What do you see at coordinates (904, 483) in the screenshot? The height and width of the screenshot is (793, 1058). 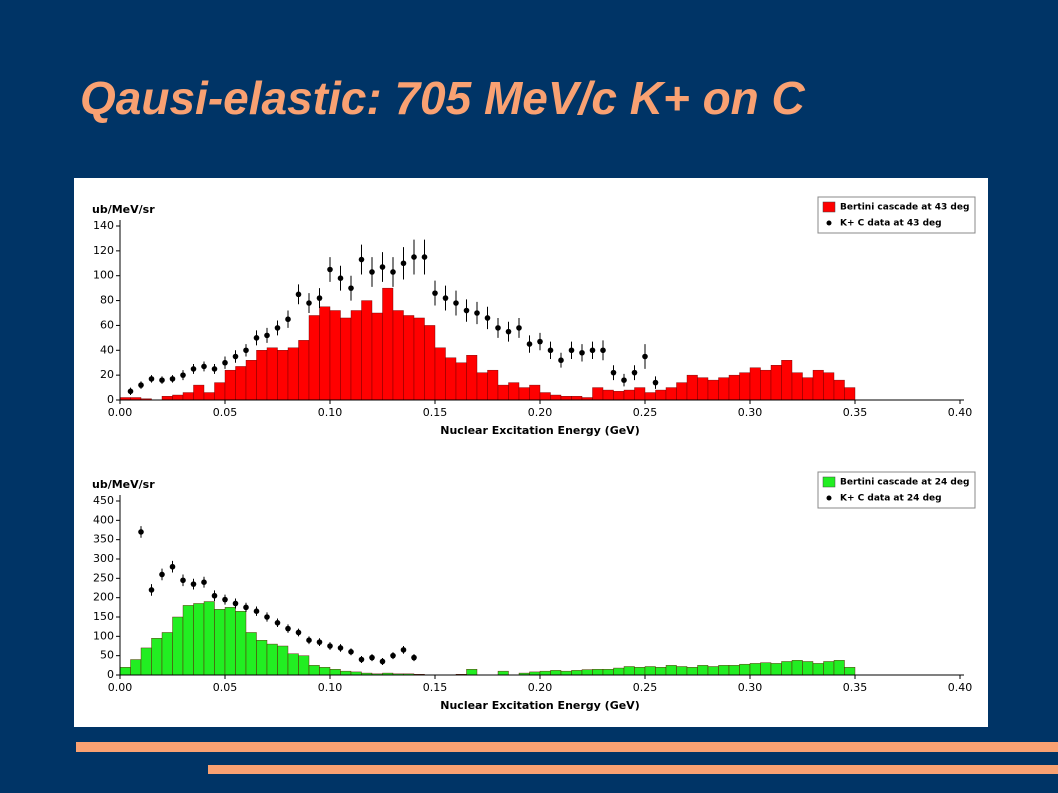 I see `legend-label: Bertini cascade at 24 deg` at bounding box center [904, 483].